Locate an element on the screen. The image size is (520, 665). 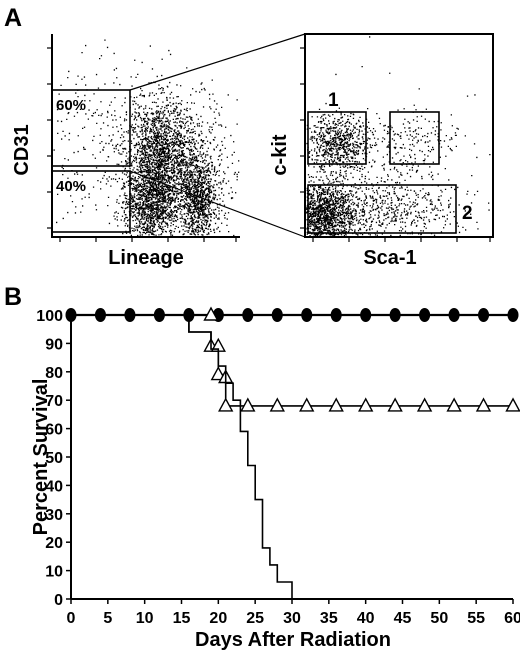
x-tick-label: 40 is located at coordinates (366, 618).